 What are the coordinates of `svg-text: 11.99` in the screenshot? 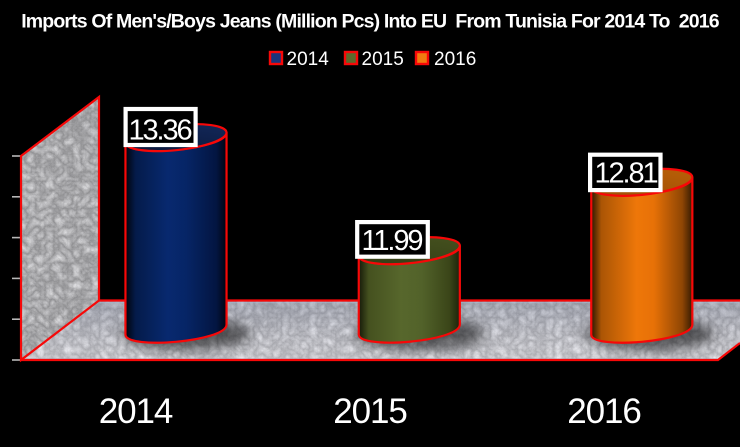 It's located at (392, 241).